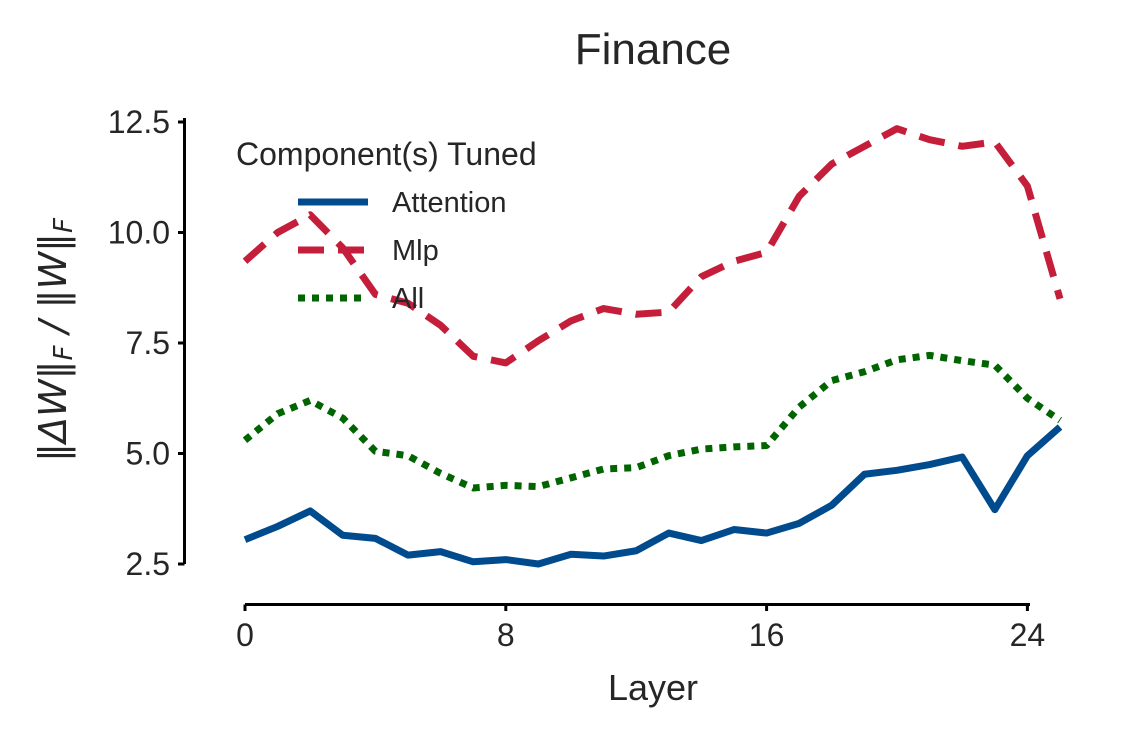 The image size is (1132, 740). What do you see at coordinates (148, 454) in the screenshot?
I see `y-tick-label: 5.0` at bounding box center [148, 454].